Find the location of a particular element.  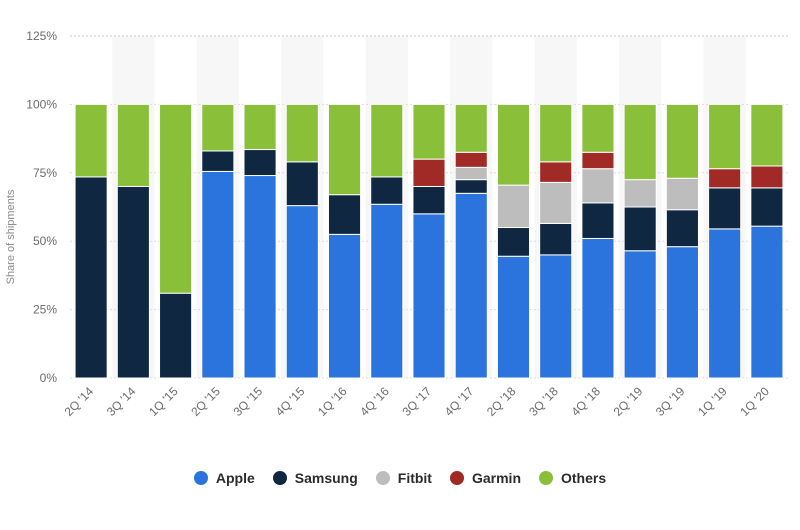

x-tick-label: 2Q '14 is located at coordinates (79, 401).